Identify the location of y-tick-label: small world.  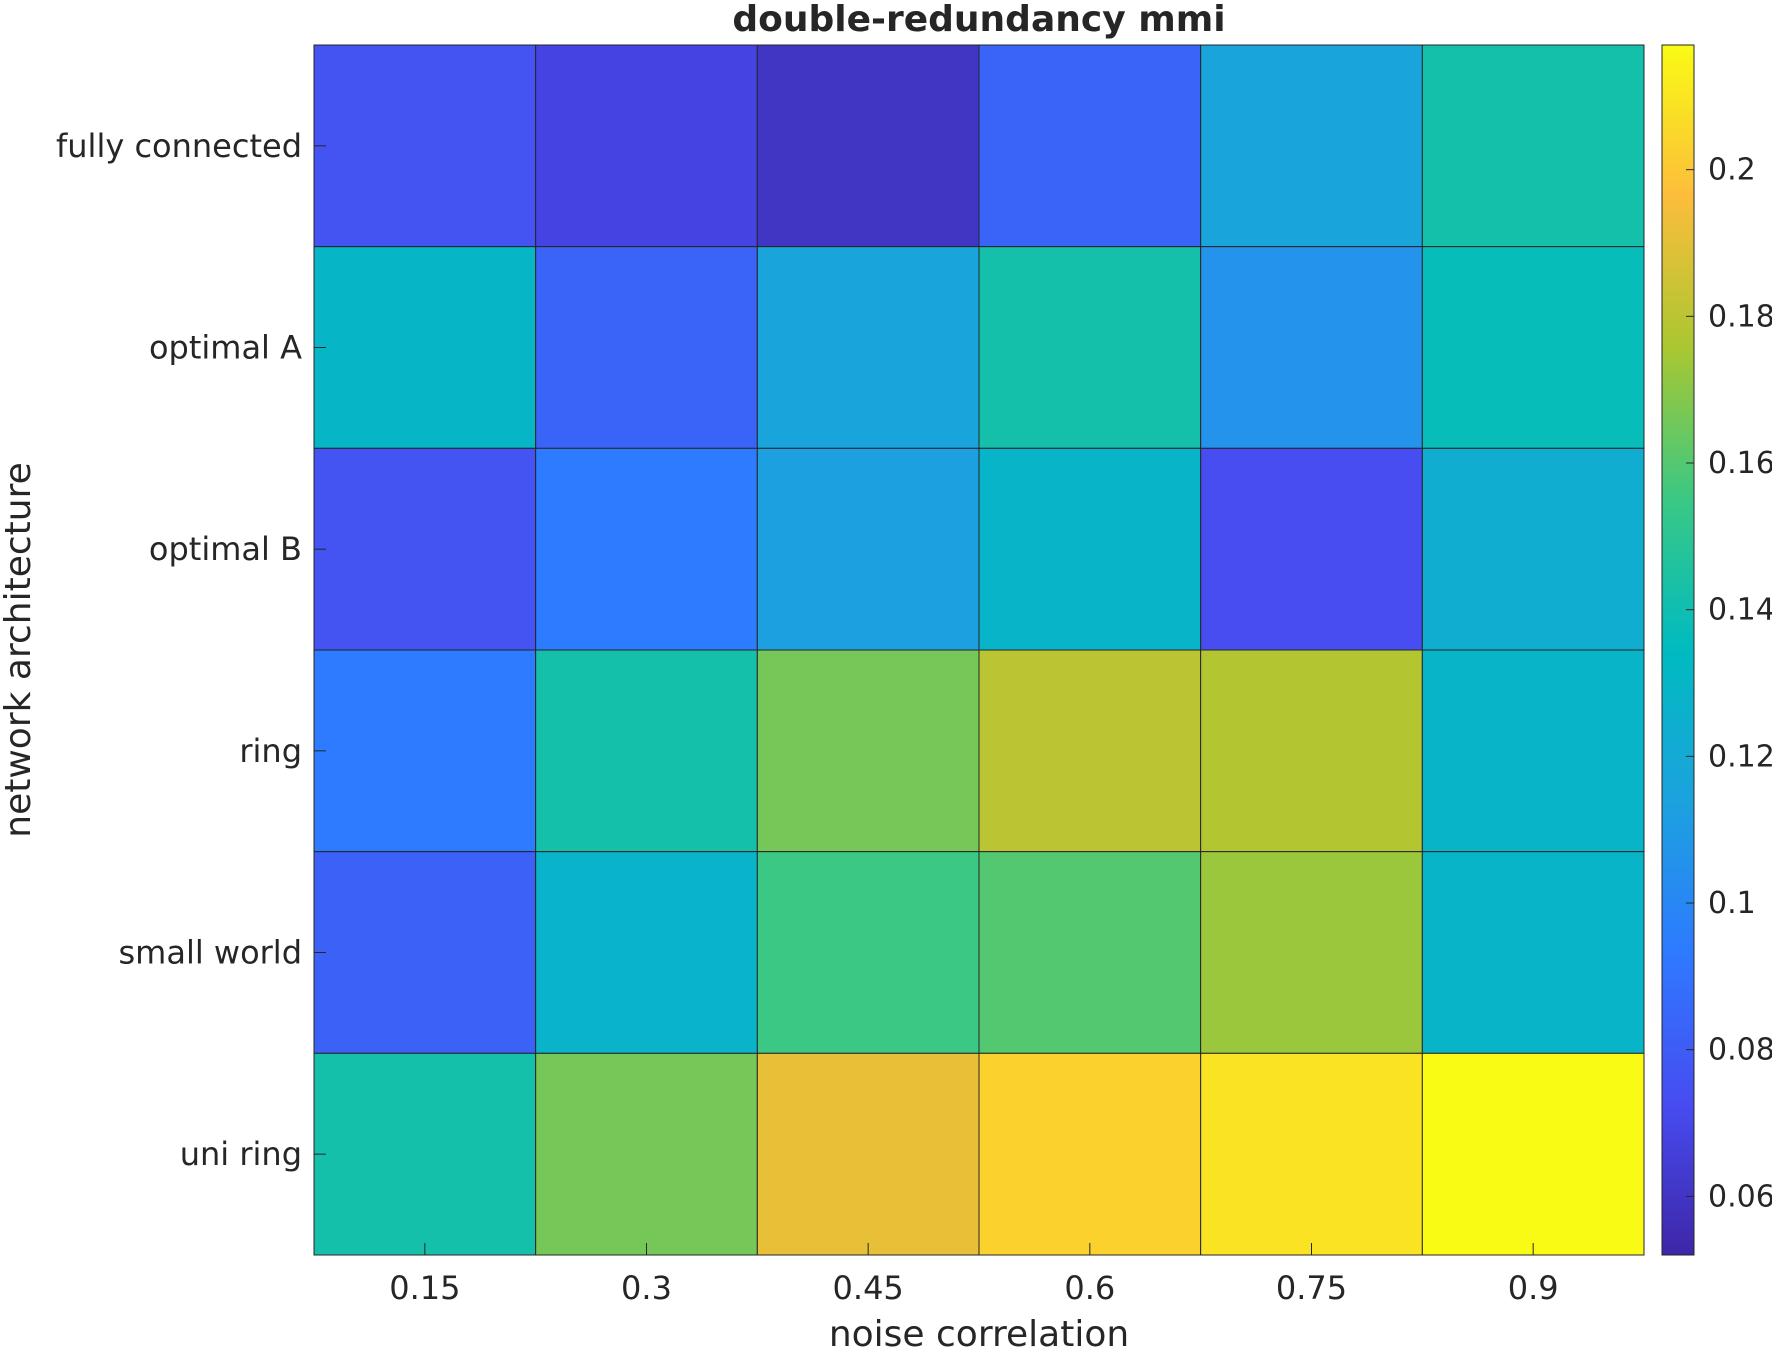
(210, 953).